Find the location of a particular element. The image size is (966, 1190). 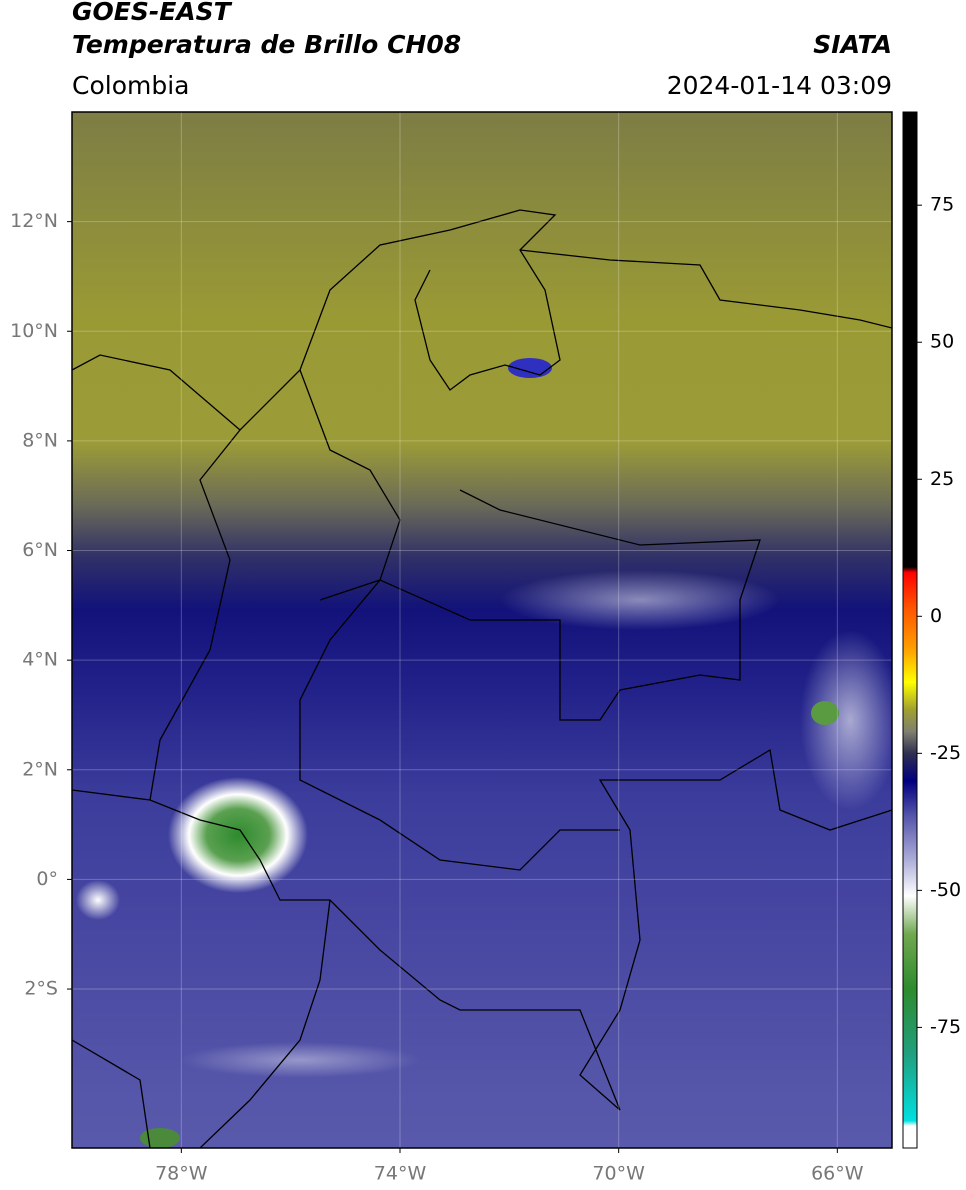

title: GOES-EAST is located at coordinates (152, 13).